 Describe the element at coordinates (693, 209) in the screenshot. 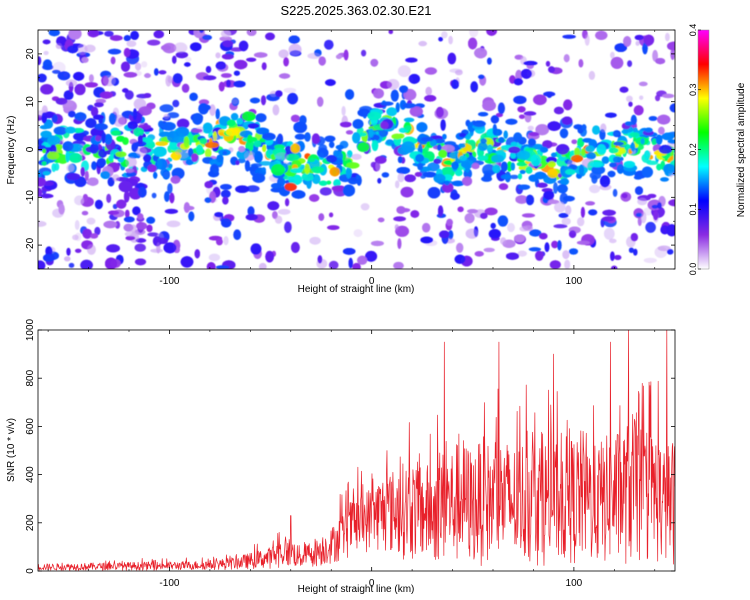

I see `colorbar-tick-label: 0.1` at that location.